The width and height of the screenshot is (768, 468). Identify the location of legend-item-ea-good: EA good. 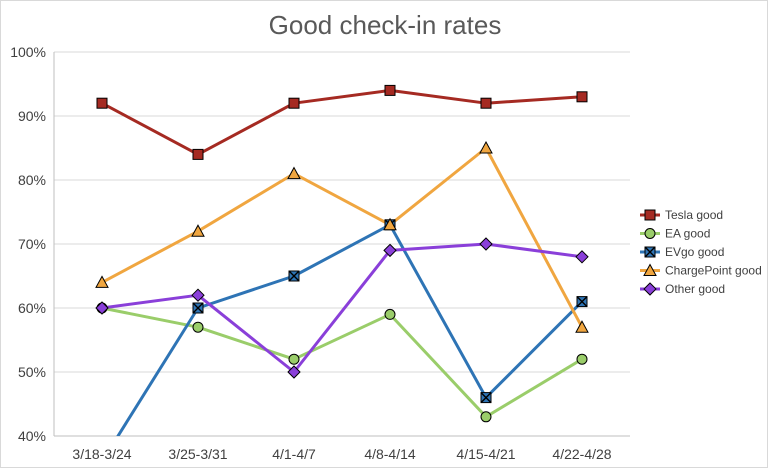
(675, 234).